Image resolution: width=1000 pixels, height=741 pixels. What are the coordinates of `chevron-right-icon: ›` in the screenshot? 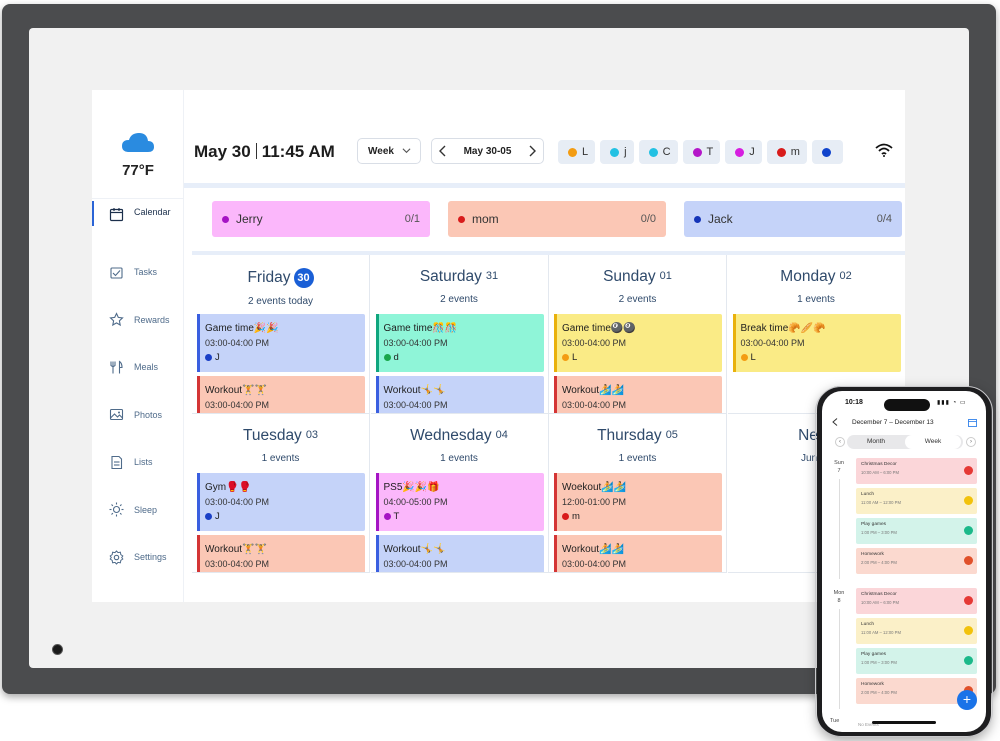 It's located at (971, 442).